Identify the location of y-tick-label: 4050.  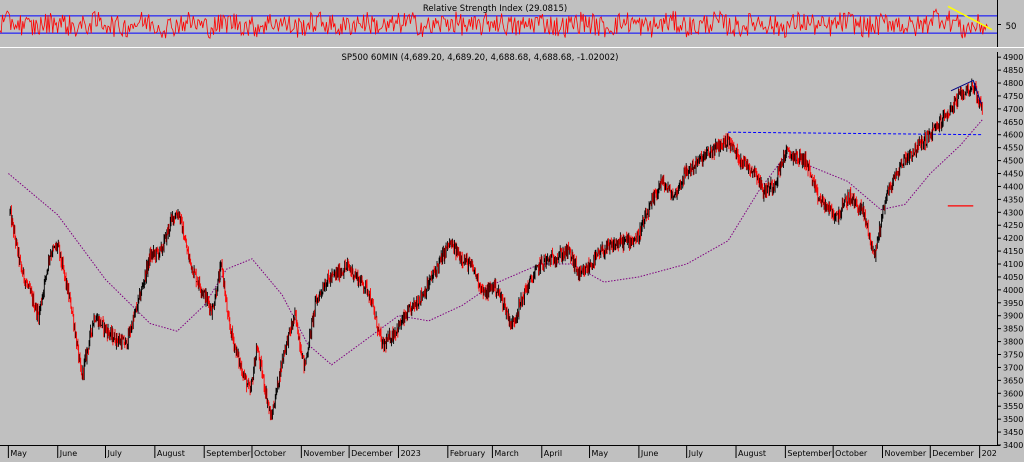
(1013, 277).